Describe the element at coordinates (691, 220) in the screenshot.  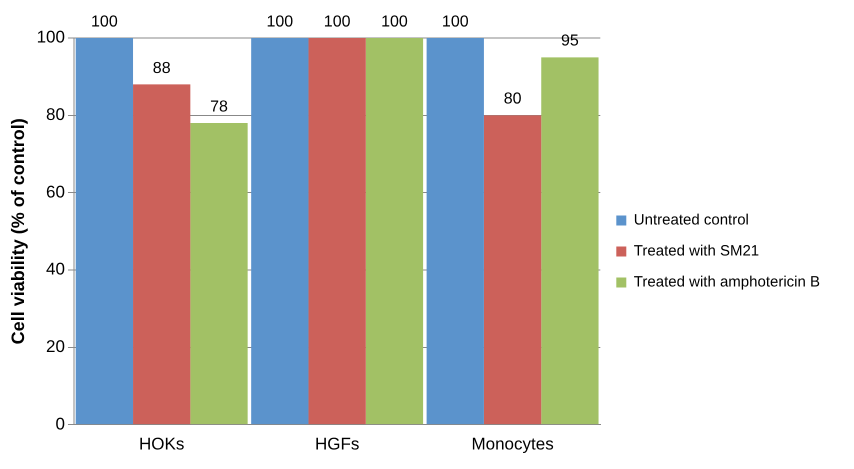
I see `legend-label: Untreated control` at that location.